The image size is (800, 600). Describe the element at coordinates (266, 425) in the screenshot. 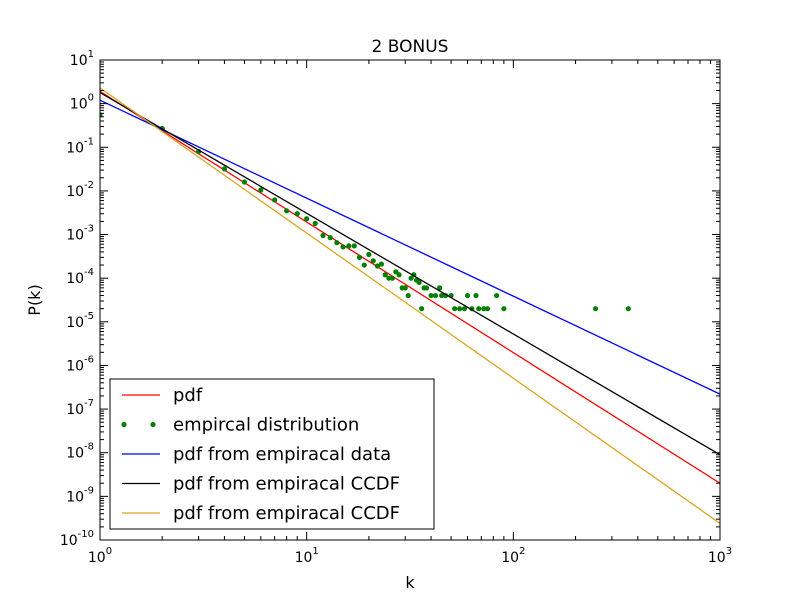

I see `legend-label: empircal distribution` at that location.